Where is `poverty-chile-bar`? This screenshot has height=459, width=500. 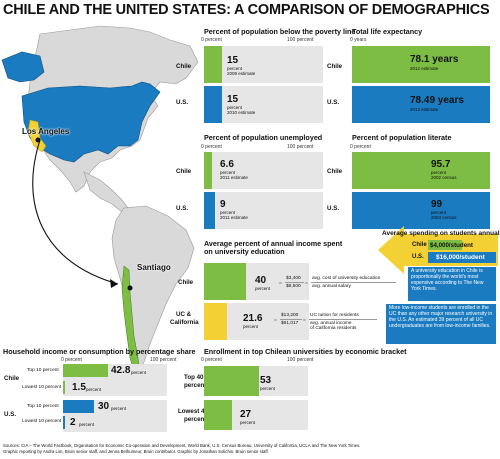
poverty-chile-bar is located at coordinates (213, 64).